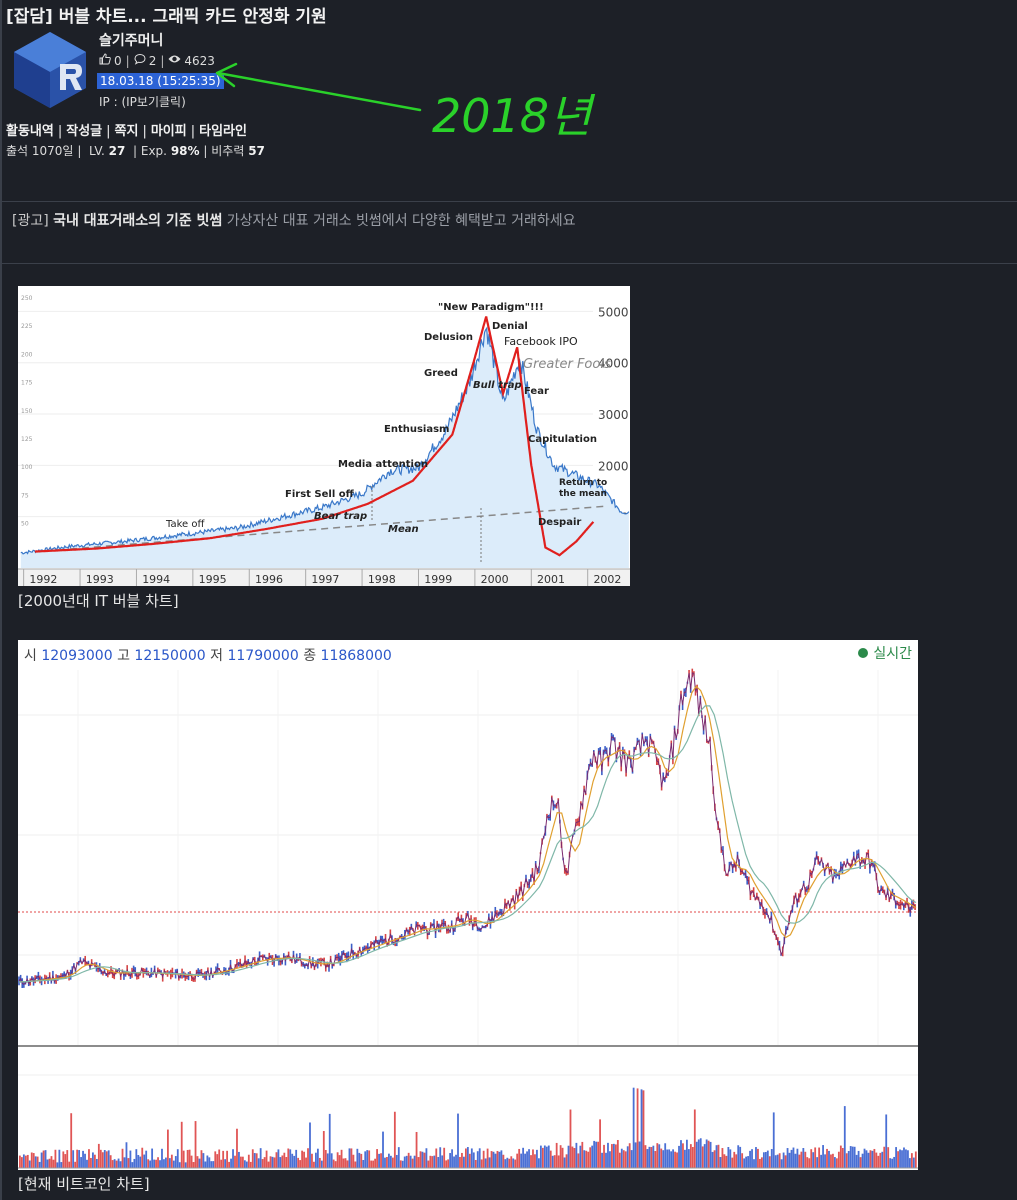 Image resolution: width=1017 pixels, height=1200 pixels. What do you see at coordinates (43, 579) in the screenshot?
I see `x-tick-label: 1992` at bounding box center [43, 579].